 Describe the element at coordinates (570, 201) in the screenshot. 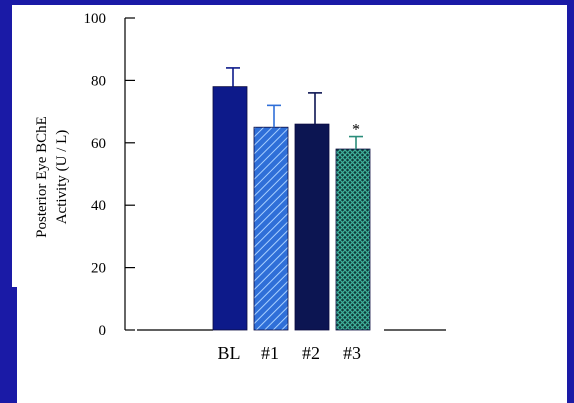

I see `frame-right-border` at that location.